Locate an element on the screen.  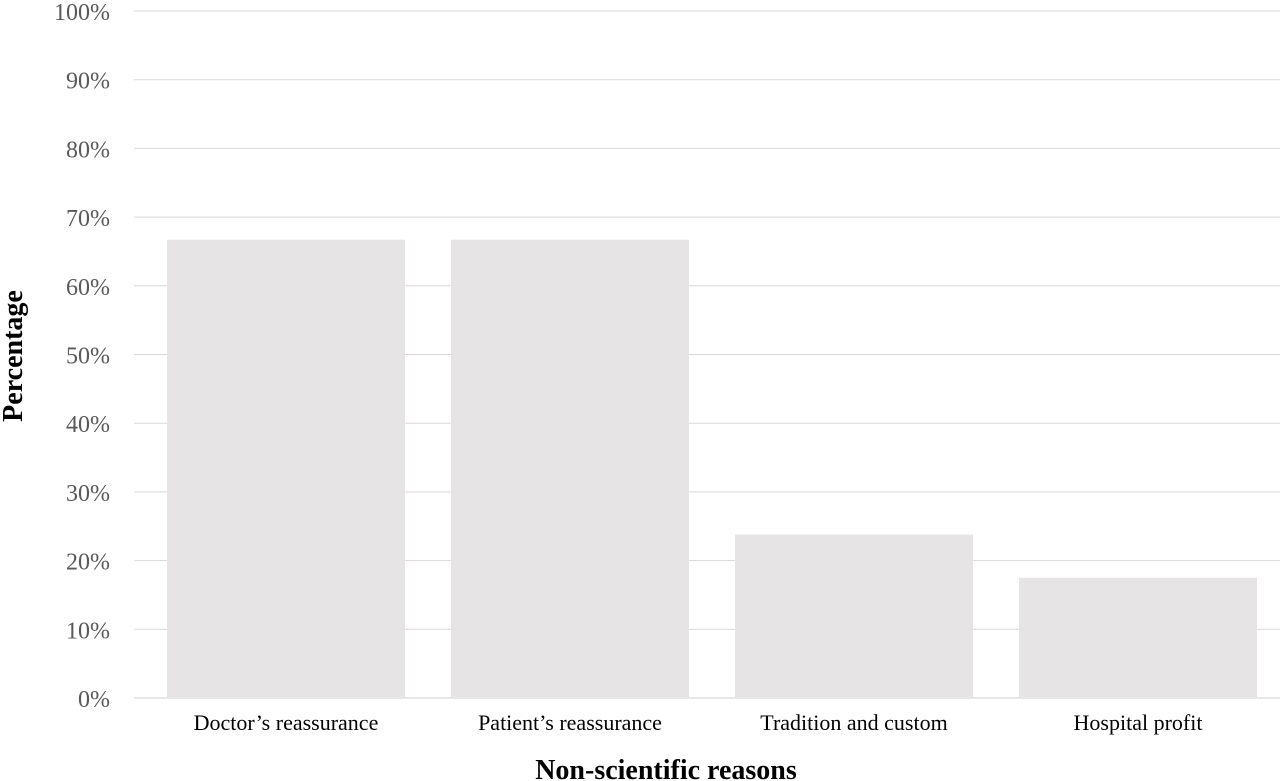
y-axis-title: Percentage is located at coordinates (14, 356).